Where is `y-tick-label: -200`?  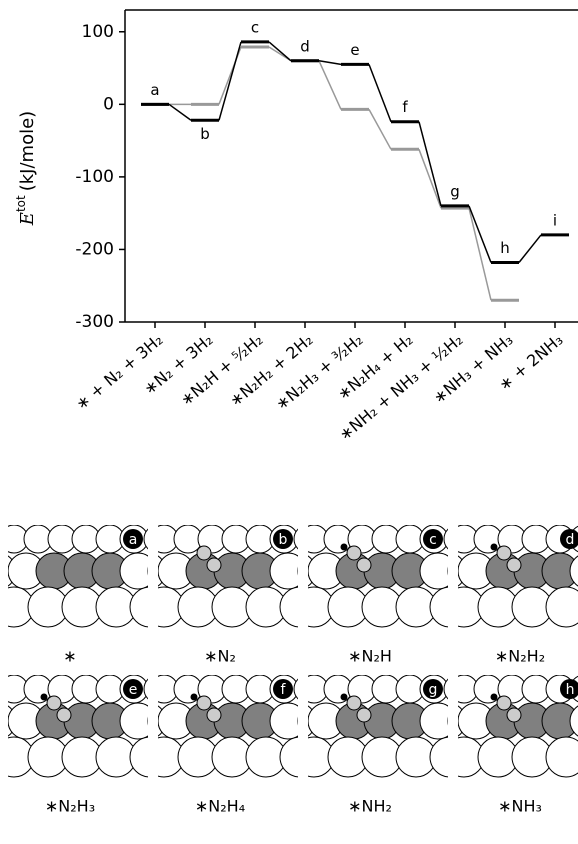
y-tick-label: -200 is located at coordinates (94, 249).